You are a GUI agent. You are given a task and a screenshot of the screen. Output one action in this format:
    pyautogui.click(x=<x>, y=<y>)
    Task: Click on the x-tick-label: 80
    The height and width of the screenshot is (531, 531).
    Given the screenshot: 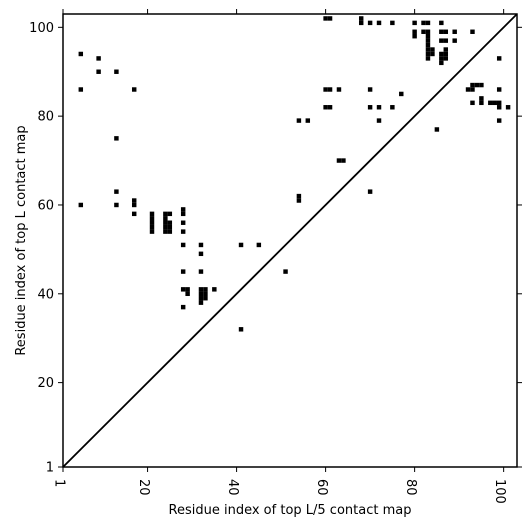 What is the action you would take?
    pyautogui.click(x=410, y=487)
    